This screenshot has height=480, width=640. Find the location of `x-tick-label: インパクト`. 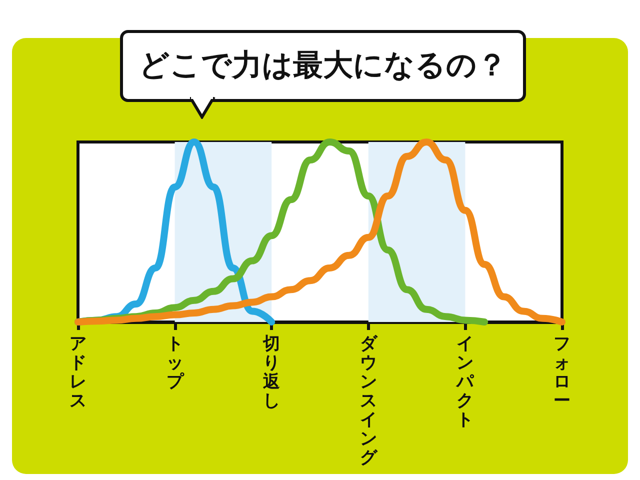

x-tick-label: インパクト is located at coordinates (465, 381).